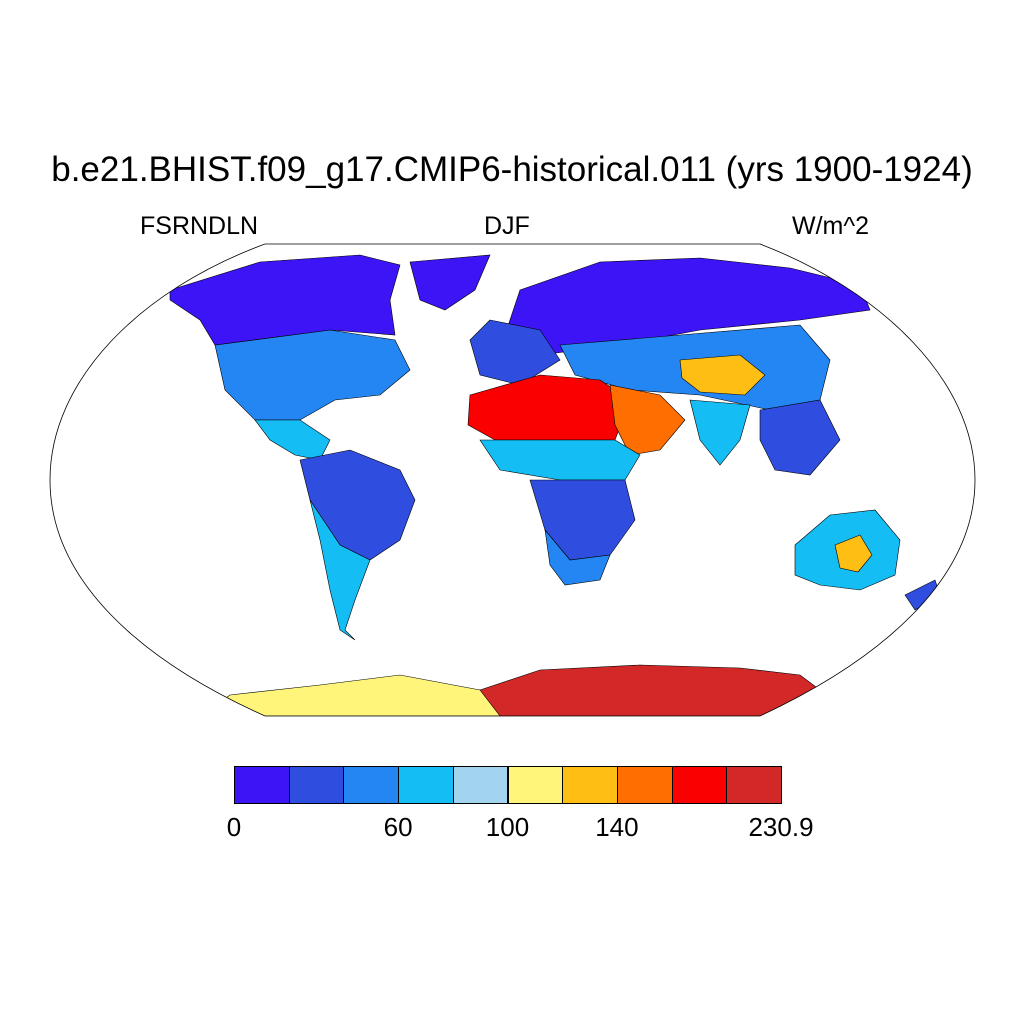 The image size is (1024, 1024). I want to click on region-arabia, so click(647, 420).